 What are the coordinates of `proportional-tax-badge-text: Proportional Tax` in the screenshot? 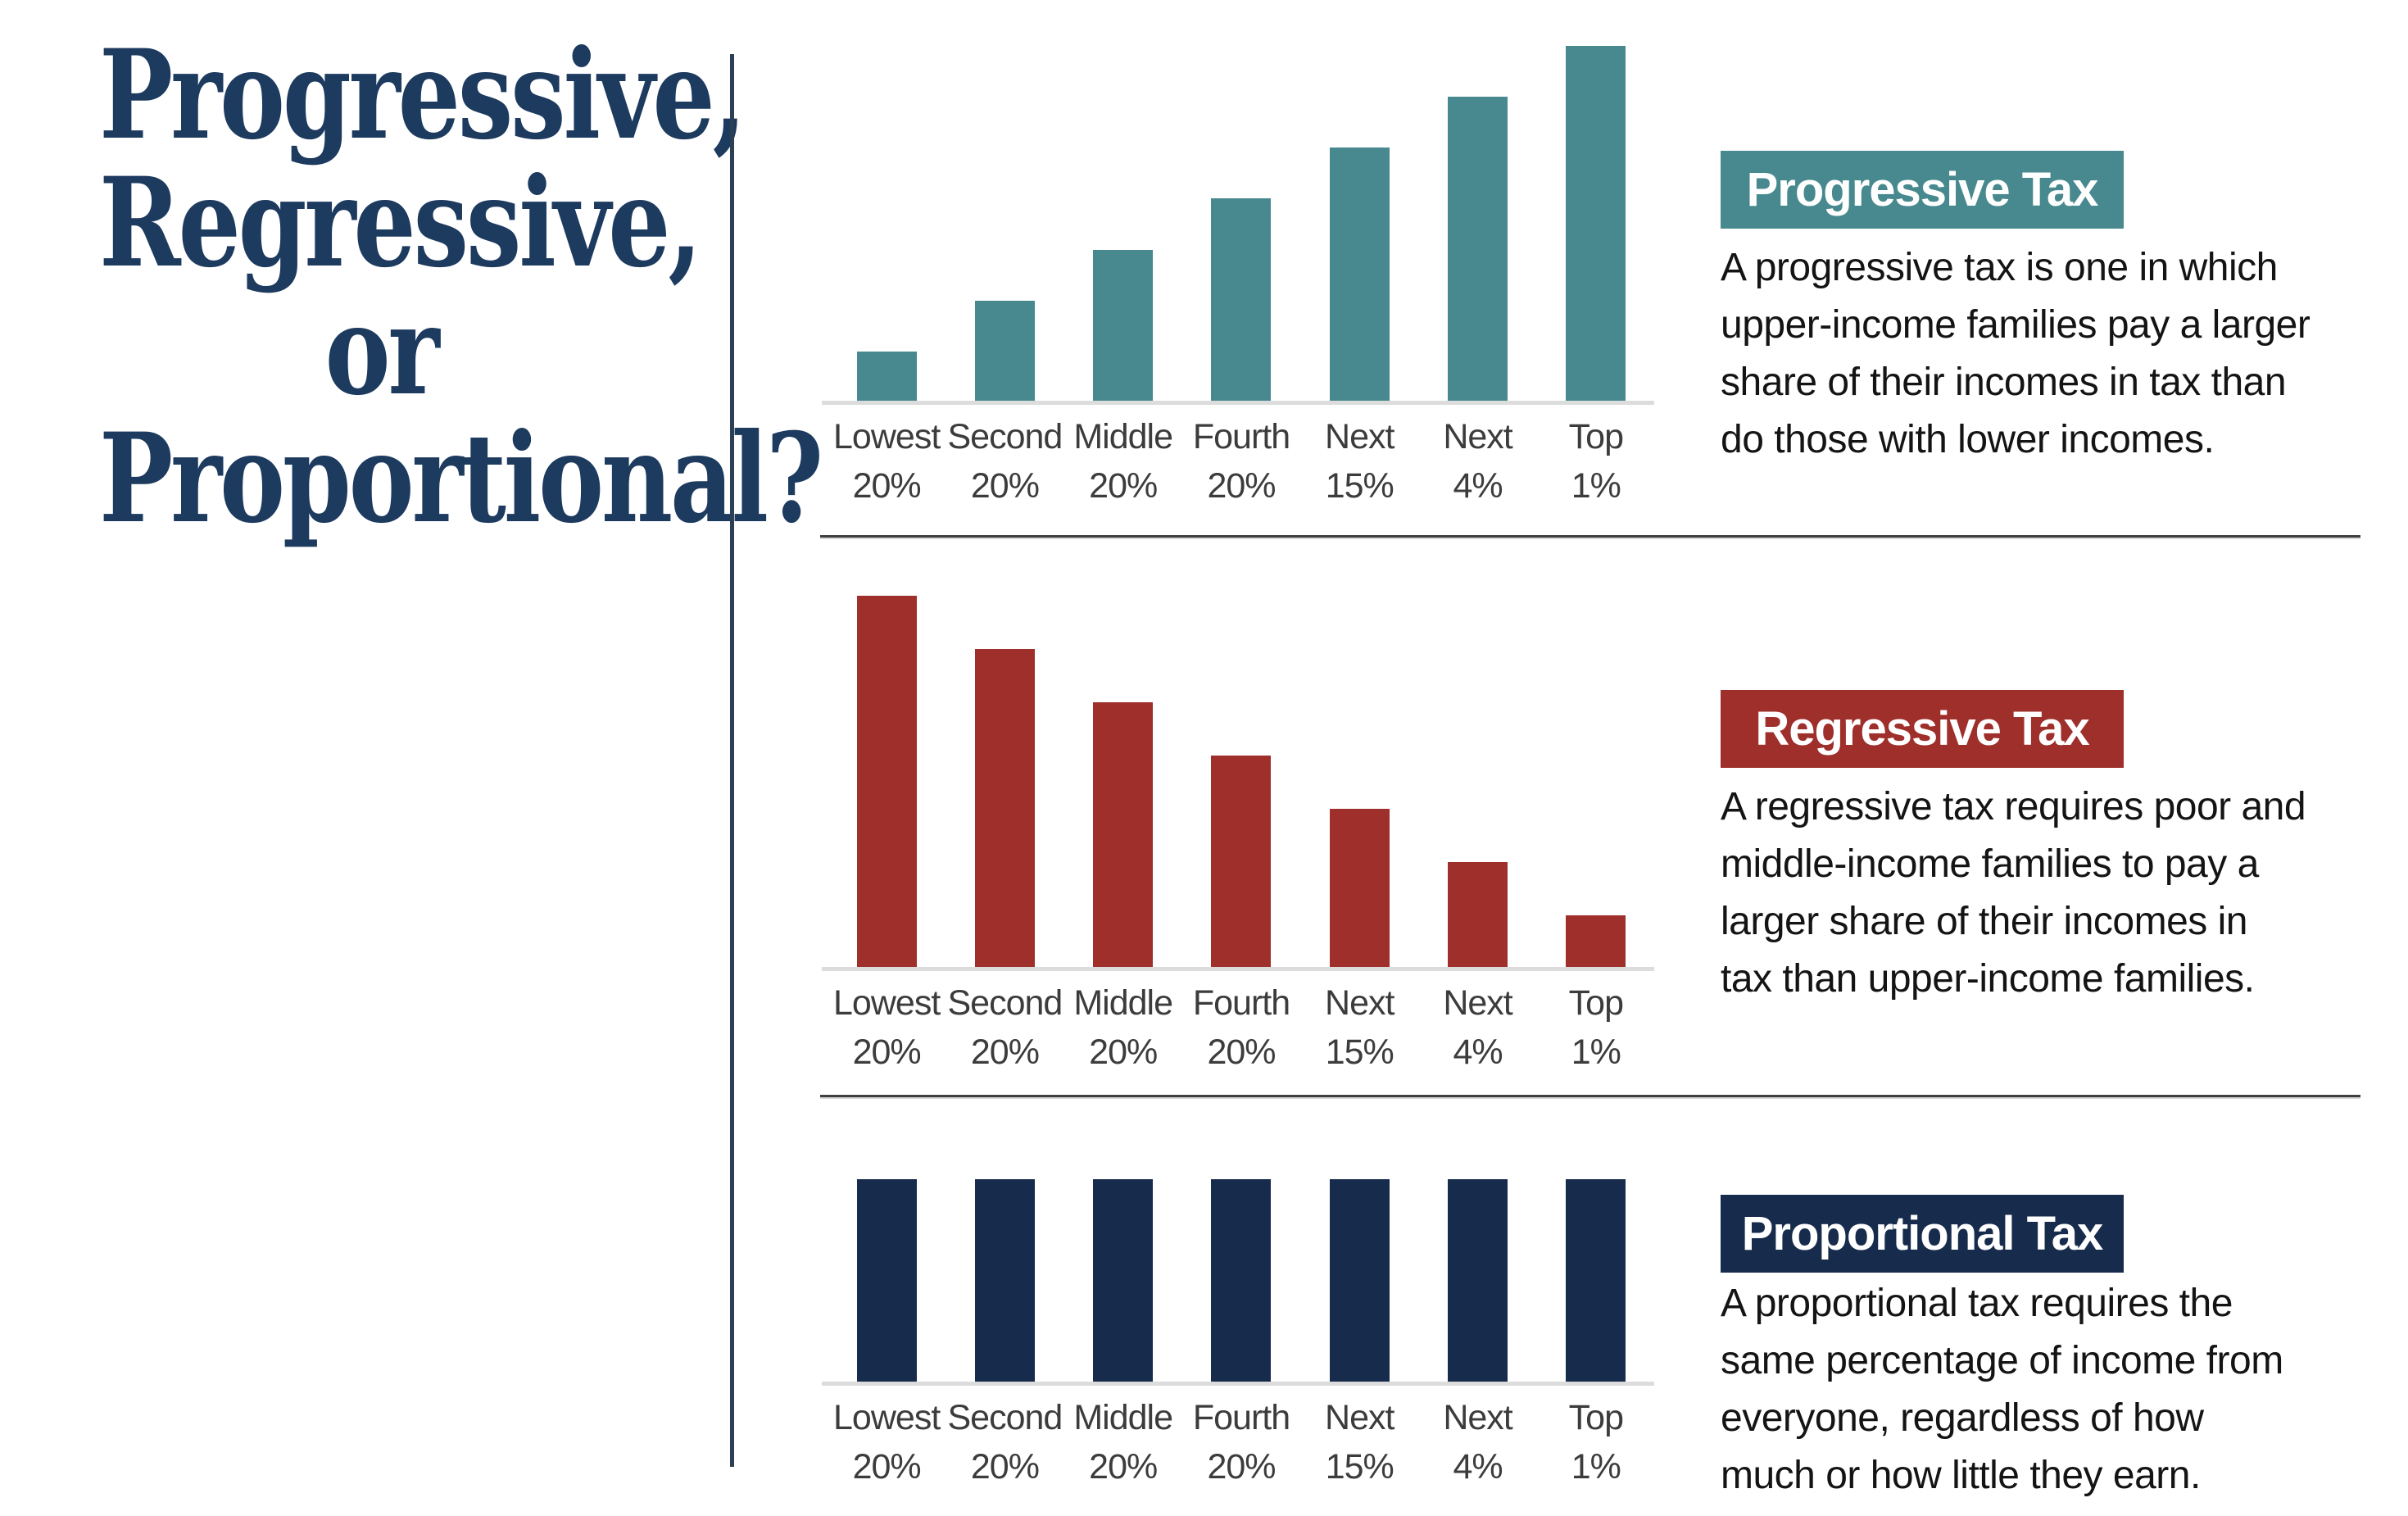 It's located at (1922, 1233).